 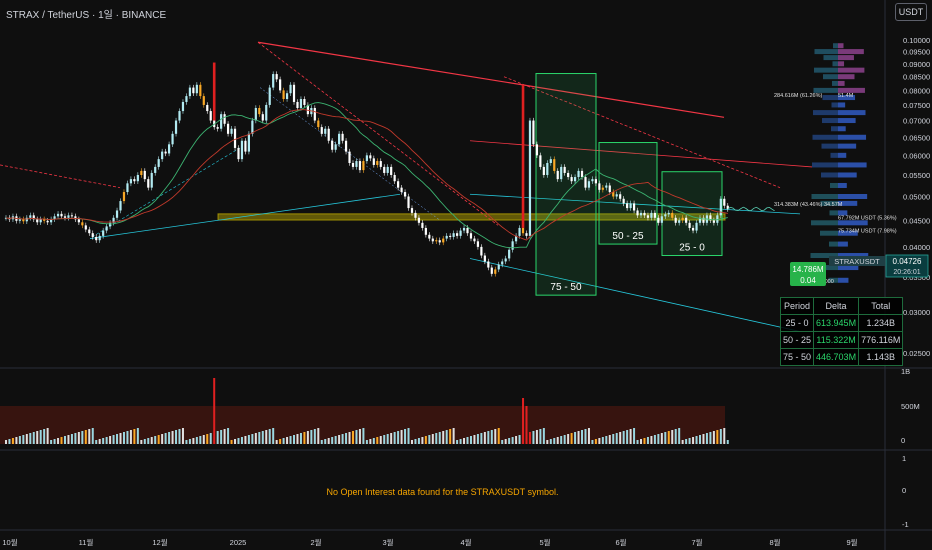 I want to click on currency-button: USDT, so click(x=911, y=12).